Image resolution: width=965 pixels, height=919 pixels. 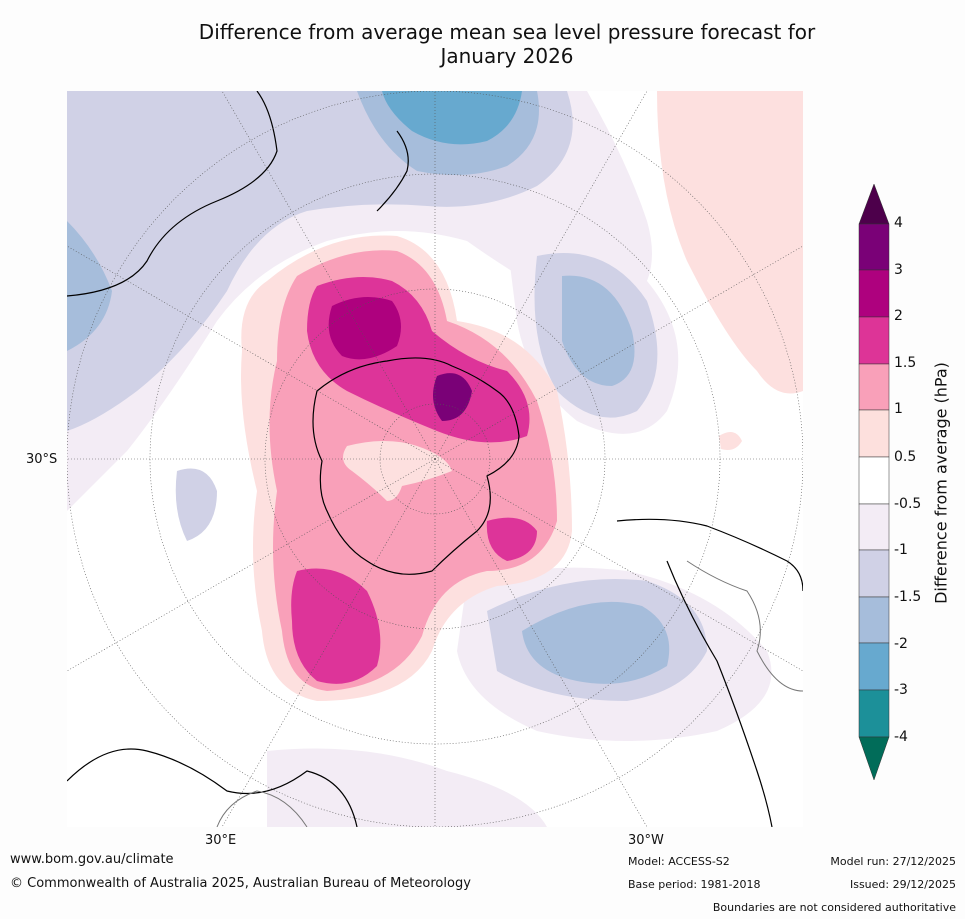 I want to click on colorbar-tick-label: 3, so click(x=898, y=270).